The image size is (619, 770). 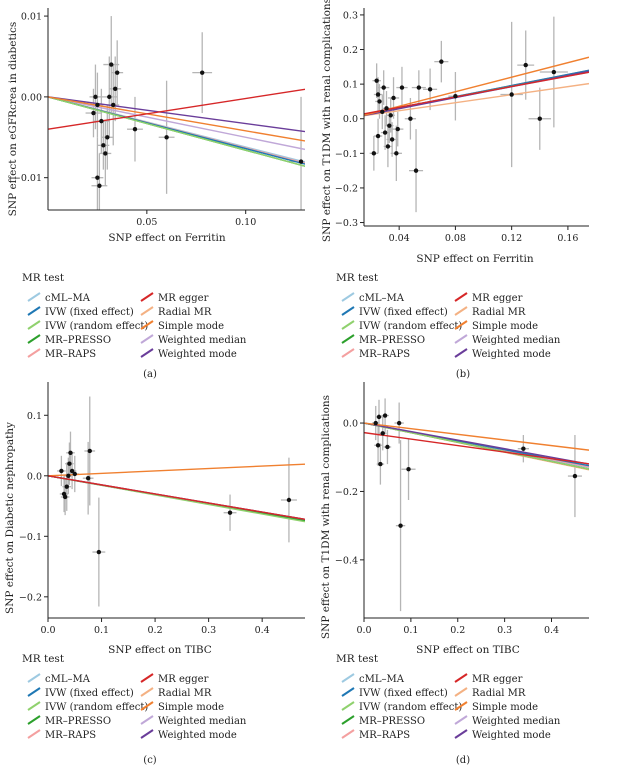 What do you see at coordinates (150, 760) in the screenshot?
I see `panel-c-tag: (c)` at bounding box center [150, 760].